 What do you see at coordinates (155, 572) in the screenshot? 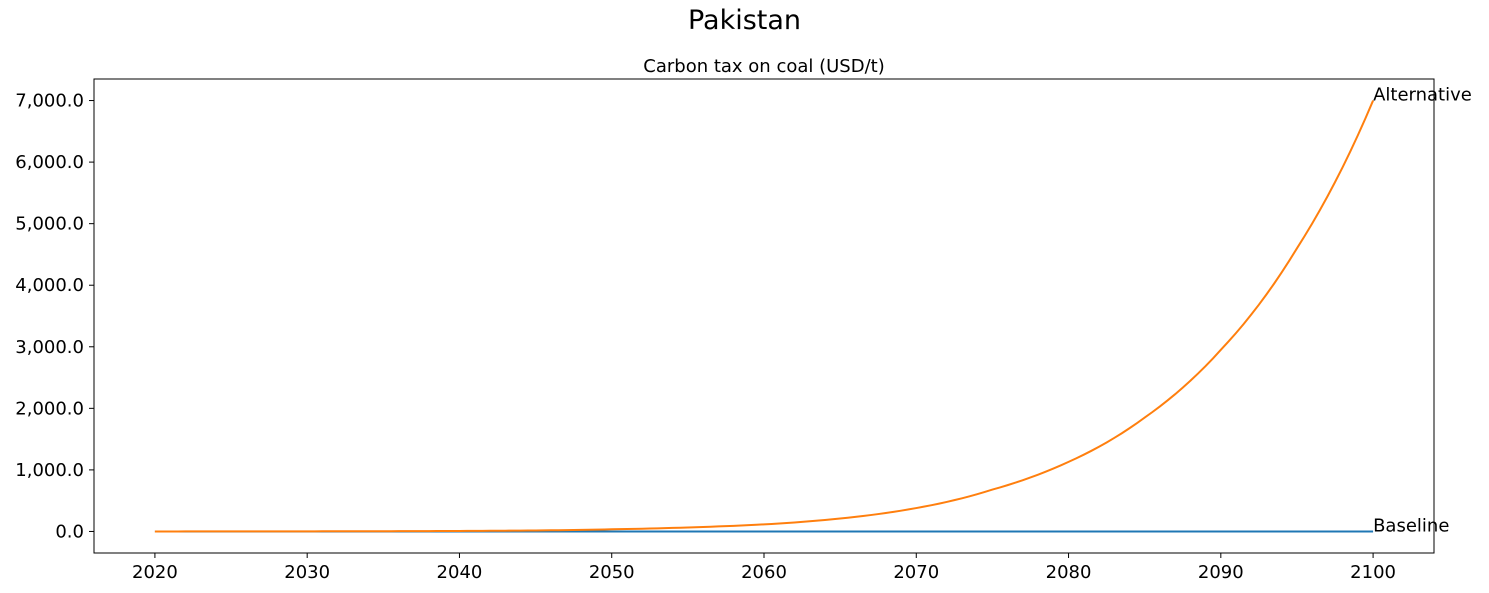
I see `x-tick-label: 2020` at bounding box center [155, 572].